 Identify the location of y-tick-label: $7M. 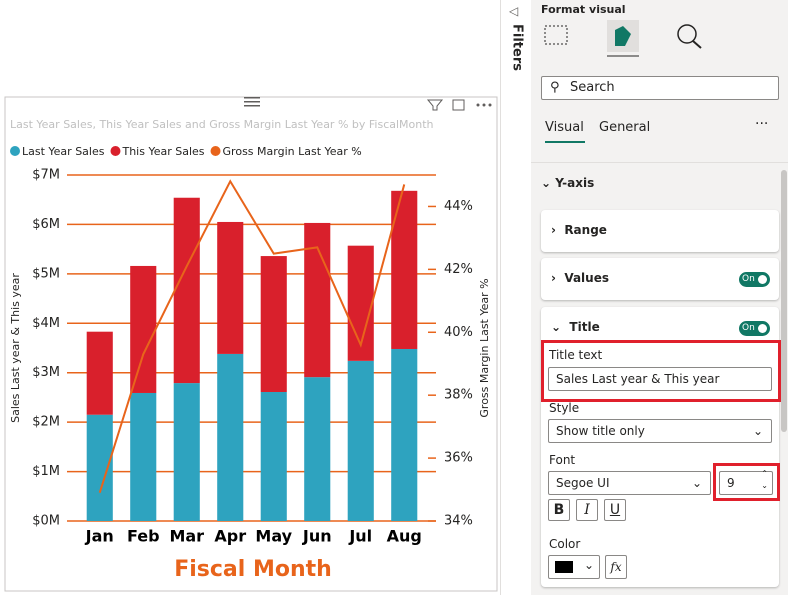
(46, 175).